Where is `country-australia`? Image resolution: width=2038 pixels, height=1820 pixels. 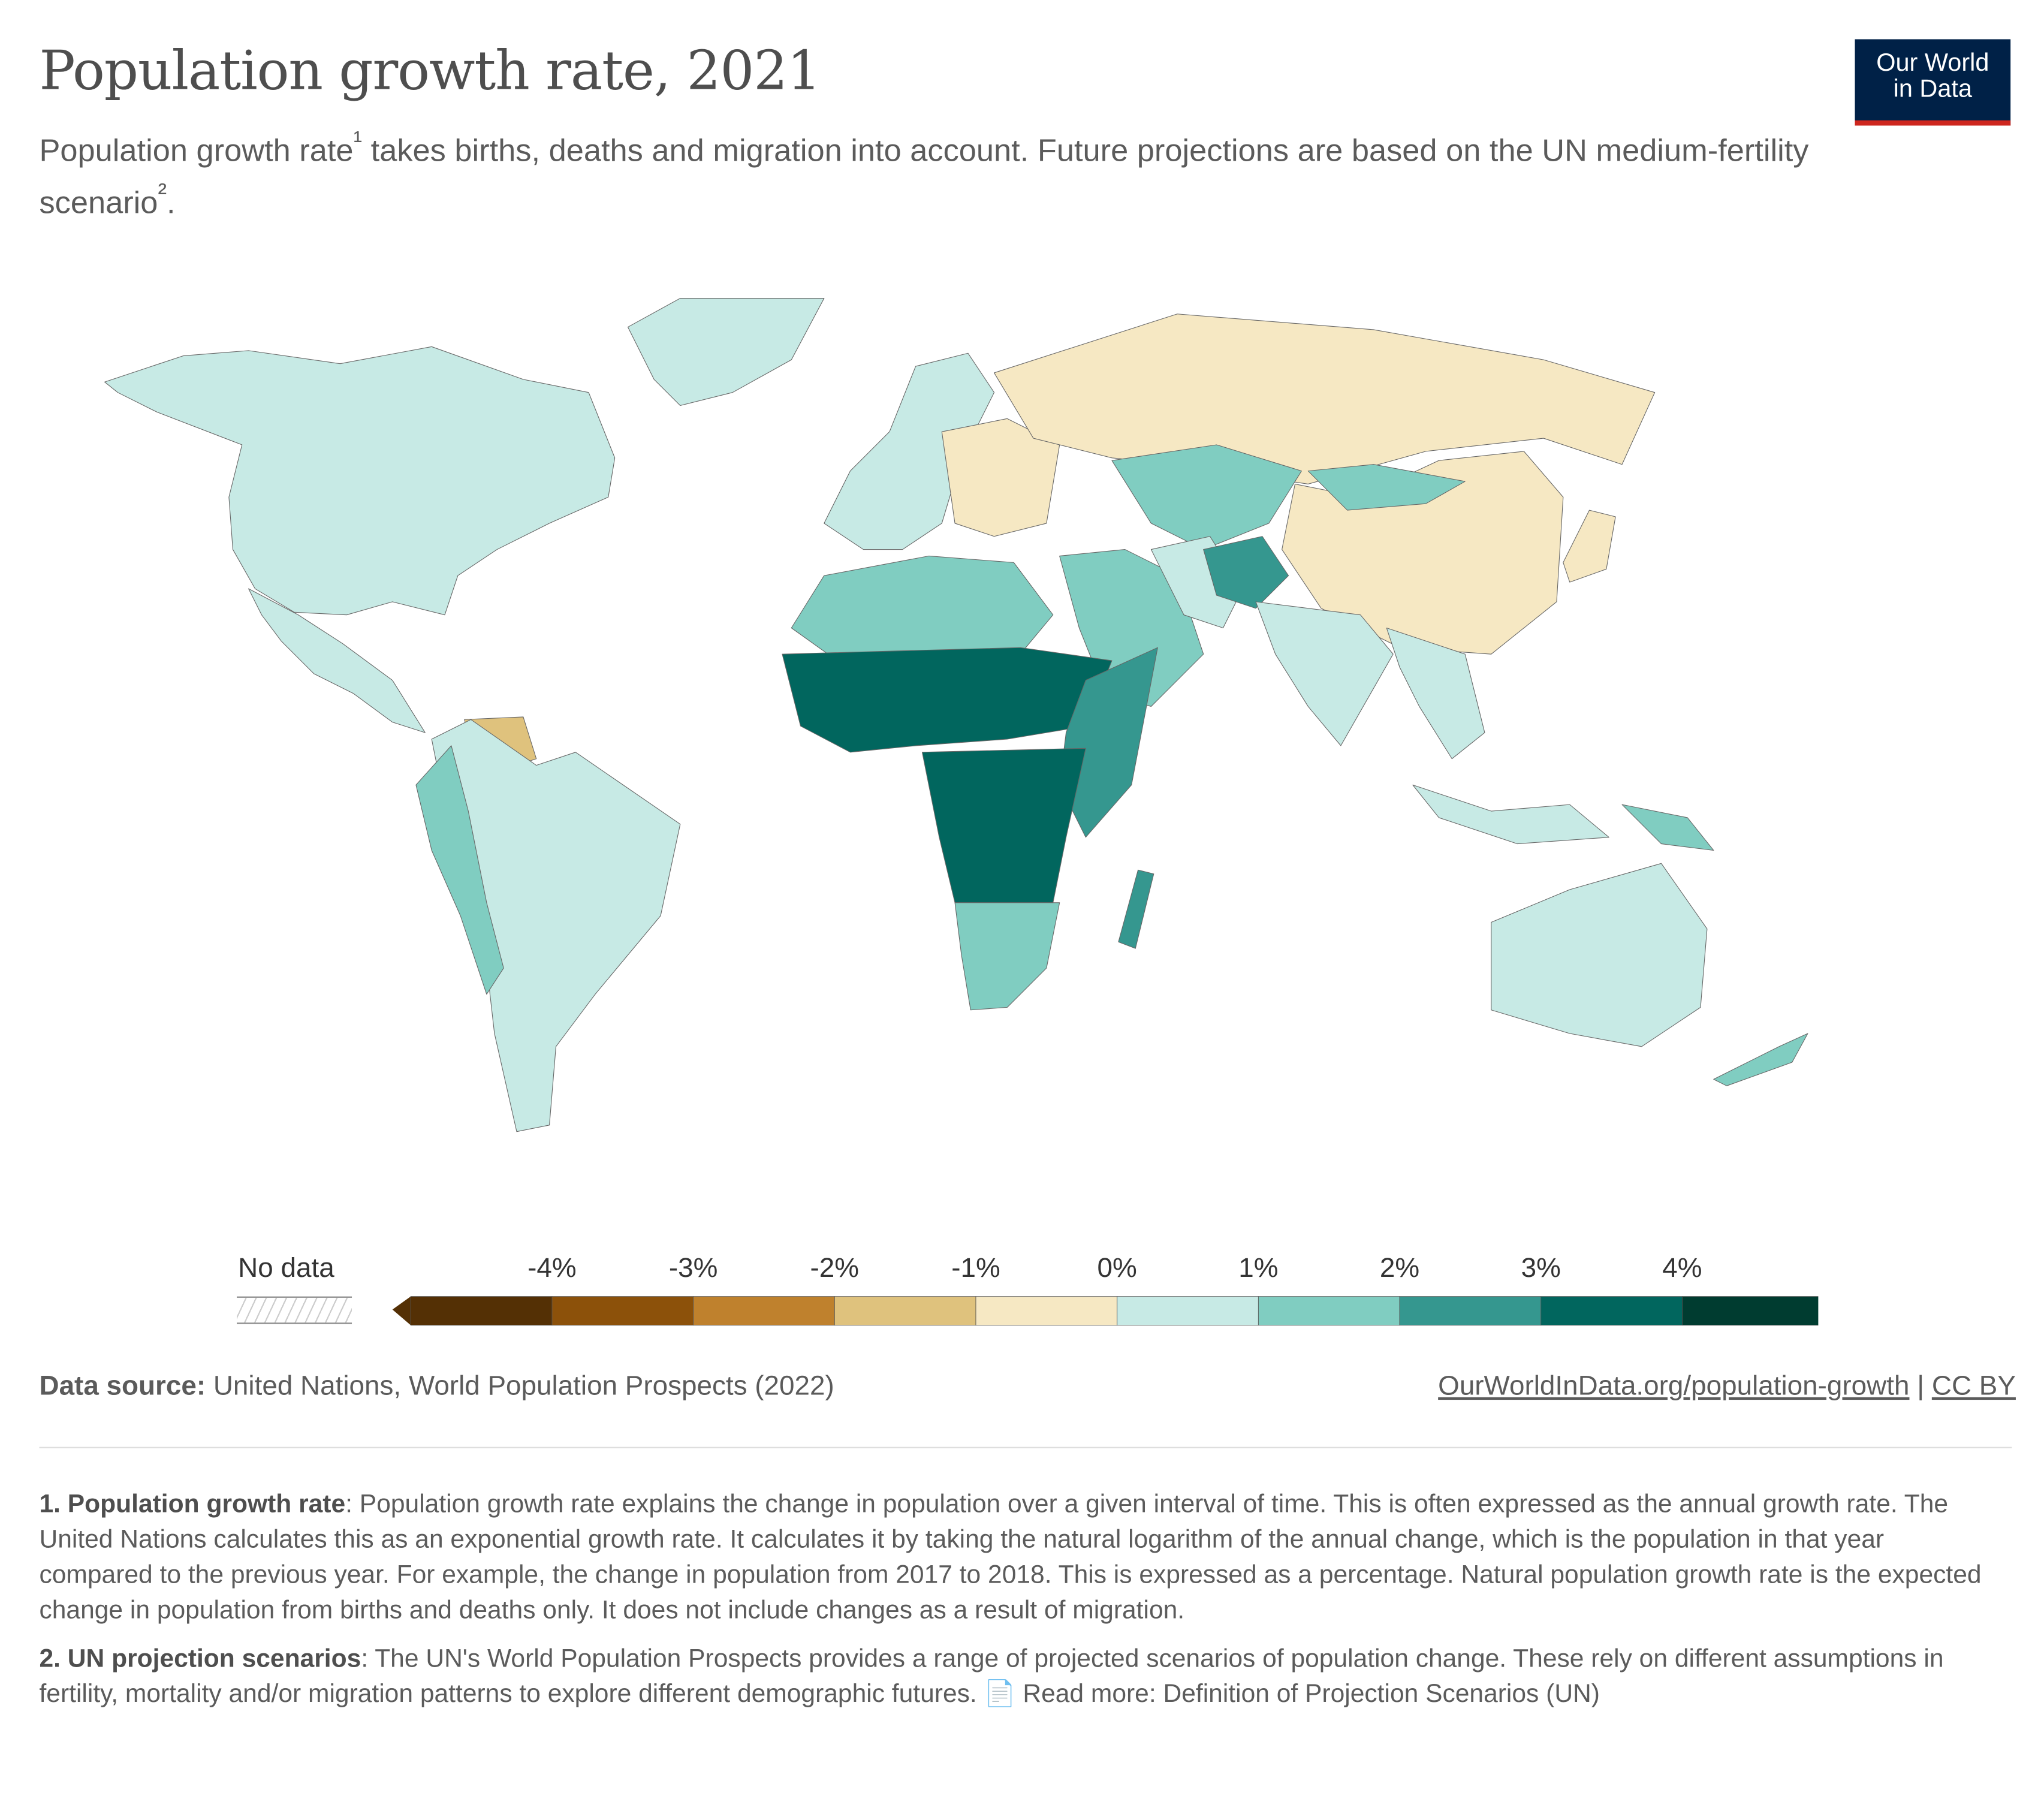
country-australia is located at coordinates (1599, 955).